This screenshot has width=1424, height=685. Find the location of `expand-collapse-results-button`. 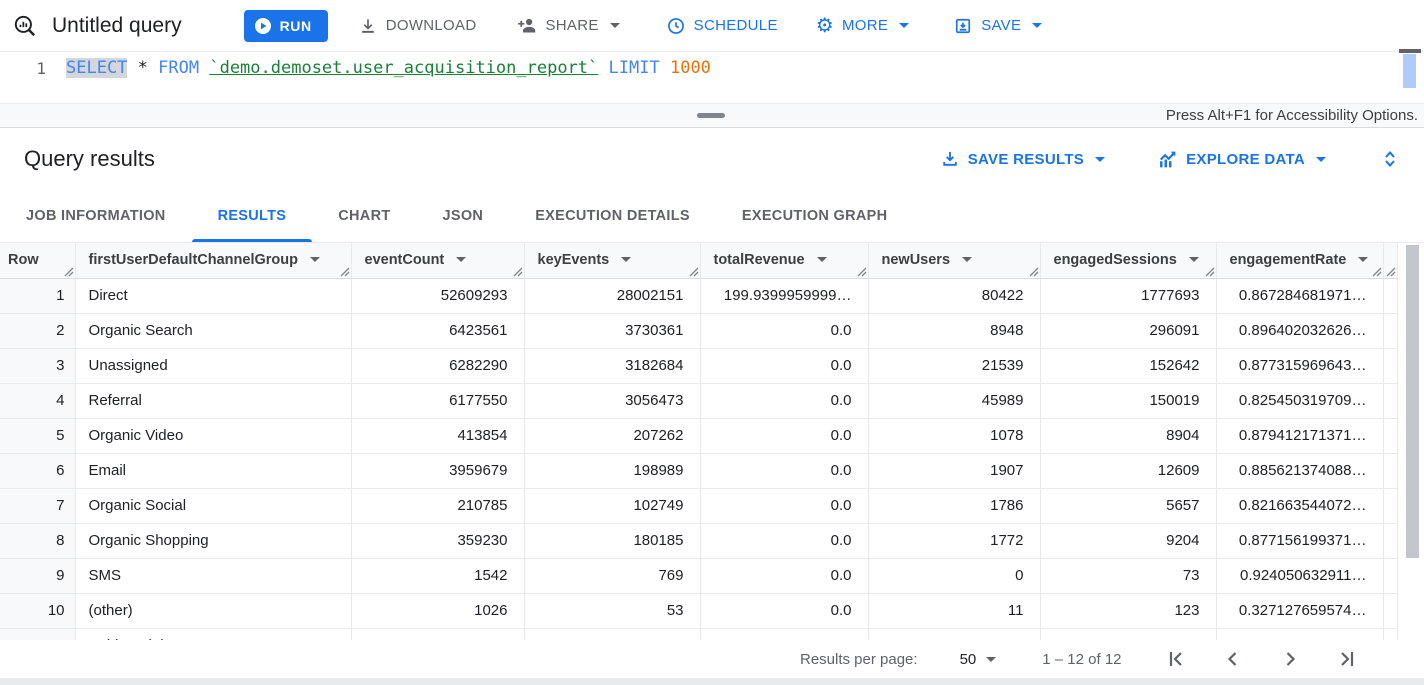

expand-collapse-results-button is located at coordinates (1390, 159).